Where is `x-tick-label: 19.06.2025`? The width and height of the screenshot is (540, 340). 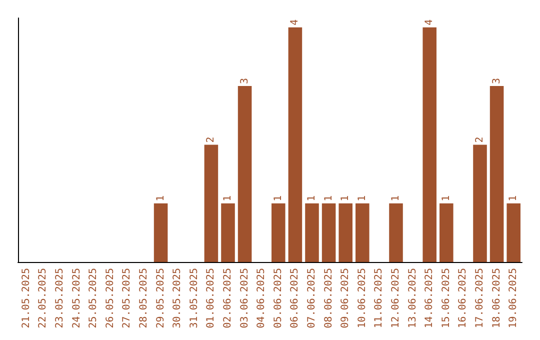
x-tick-label: 19.06.2025 is located at coordinates (514, 298).